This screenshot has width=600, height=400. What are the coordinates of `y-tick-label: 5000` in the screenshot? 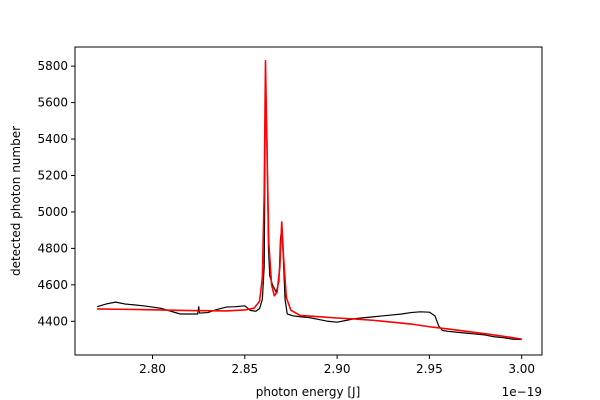 It's located at (52, 212).